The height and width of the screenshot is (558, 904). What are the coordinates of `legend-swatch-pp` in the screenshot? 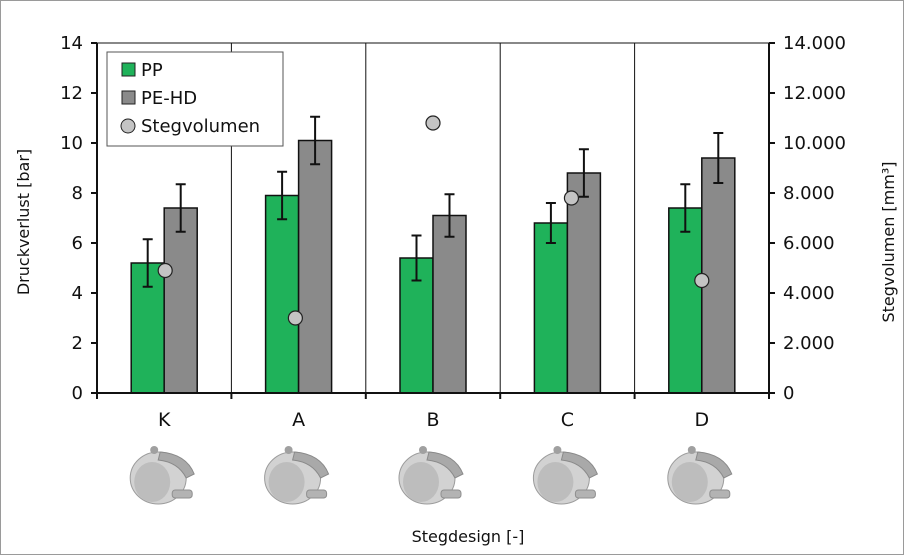 It's located at (128, 69).